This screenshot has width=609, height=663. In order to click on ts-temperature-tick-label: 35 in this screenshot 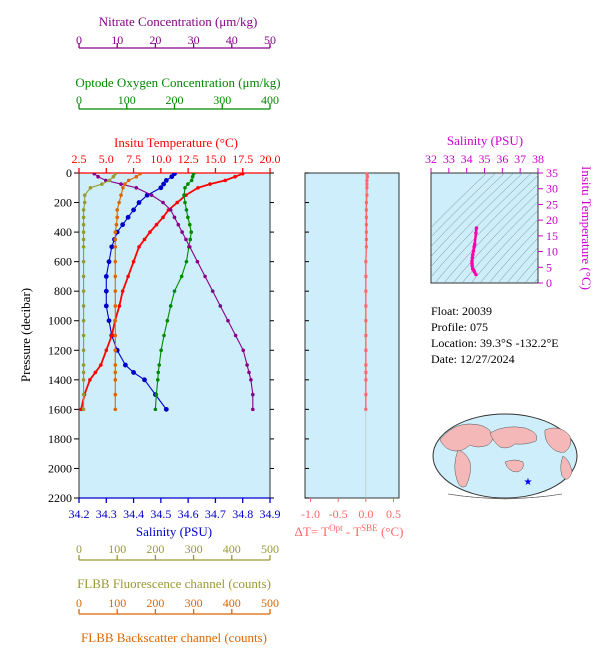, I will do `click(552, 173)`.